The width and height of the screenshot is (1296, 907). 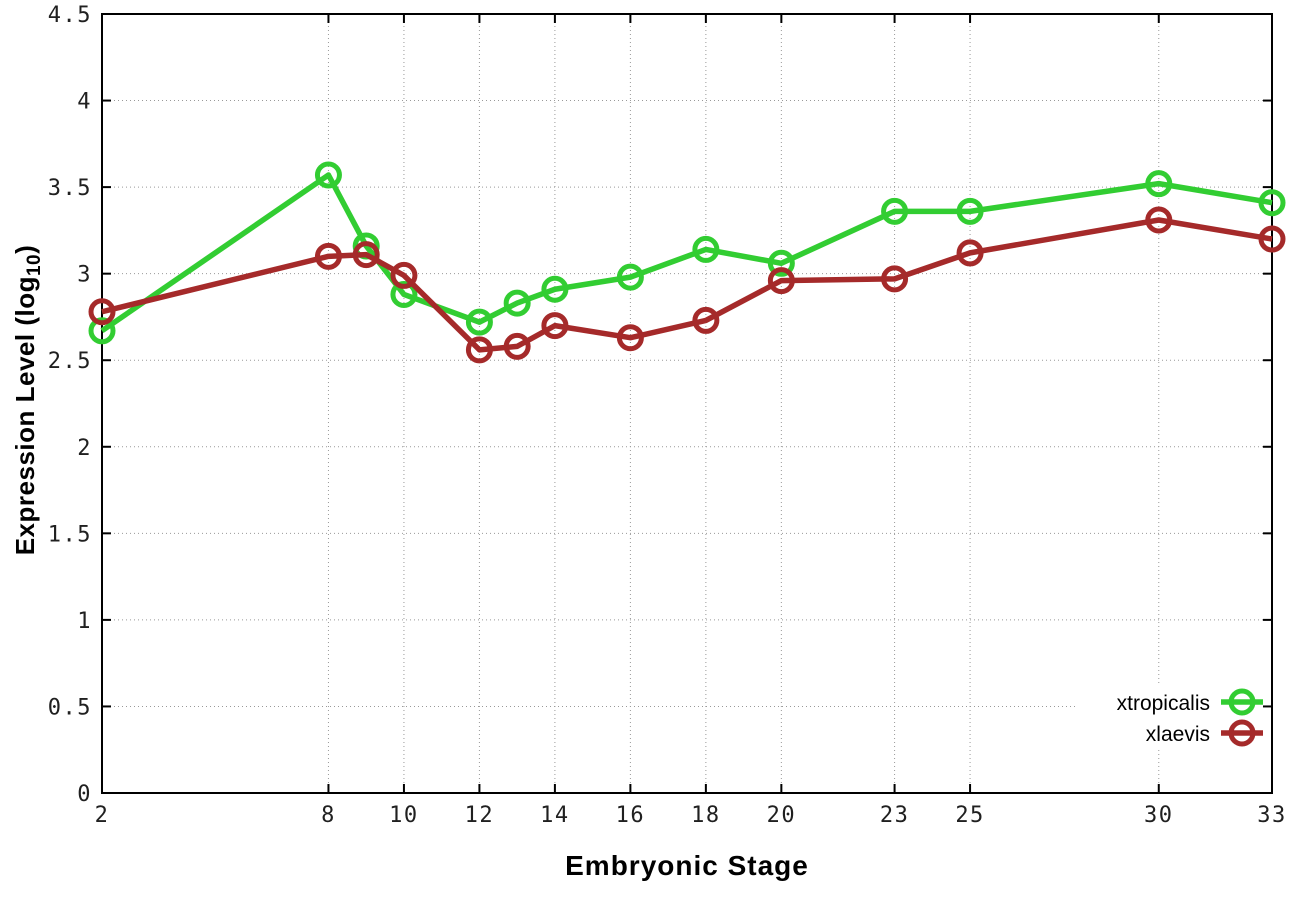 I want to click on x-tick-label: 8, so click(x=328, y=815).